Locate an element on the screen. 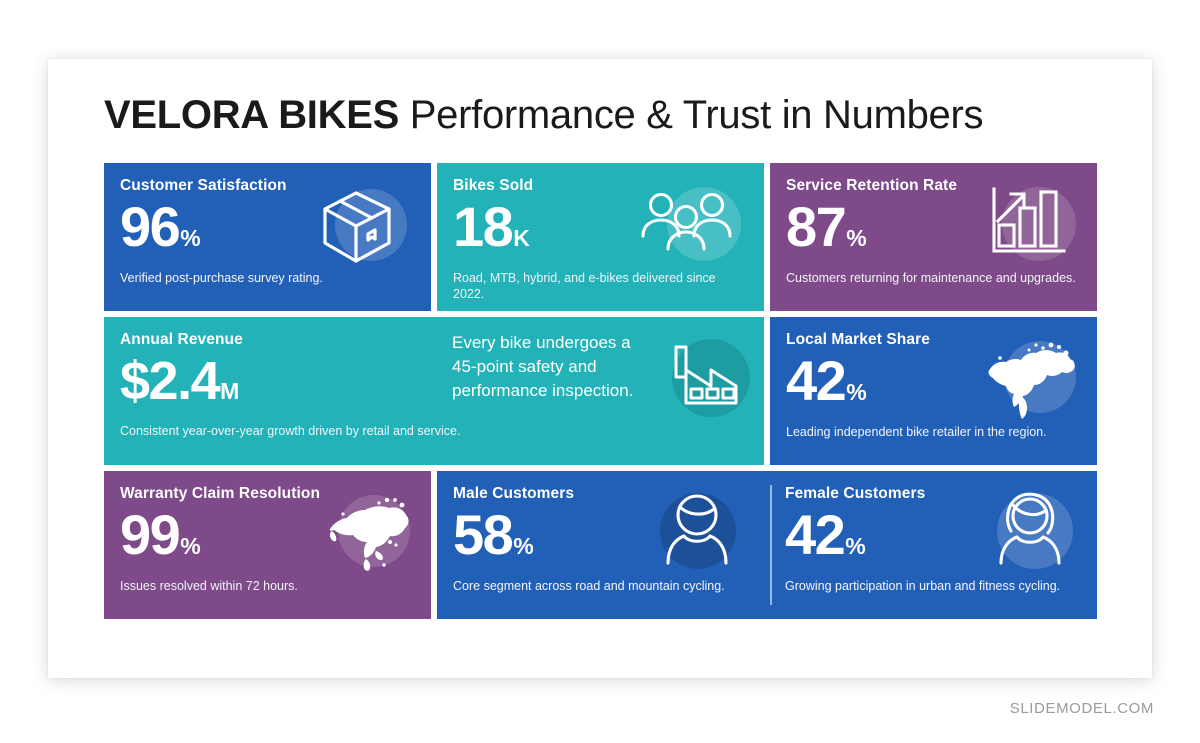 Image resolution: width=1200 pixels, height=743 pixels. card-unit: K is located at coordinates (521, 238).